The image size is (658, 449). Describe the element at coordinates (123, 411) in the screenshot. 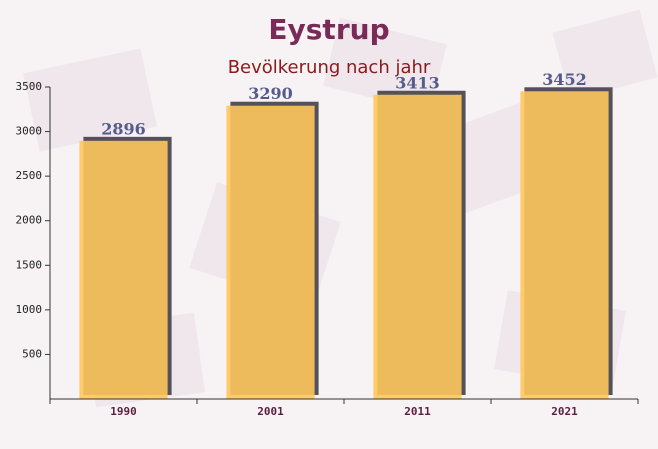

I see `x-tick-label: 1990` at that location.